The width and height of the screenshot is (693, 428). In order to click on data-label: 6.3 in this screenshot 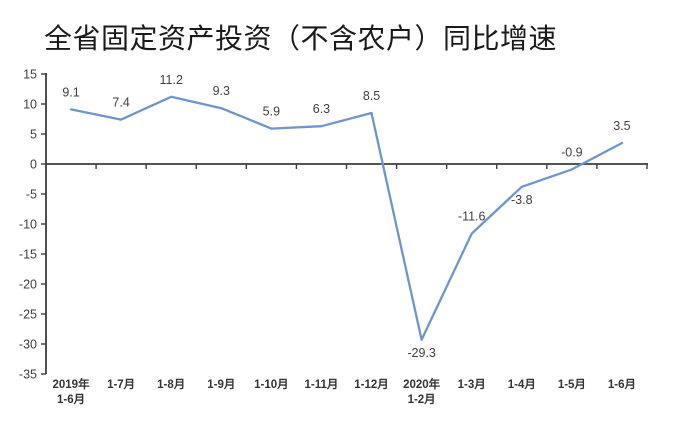, I will do `click(321, 109)`.